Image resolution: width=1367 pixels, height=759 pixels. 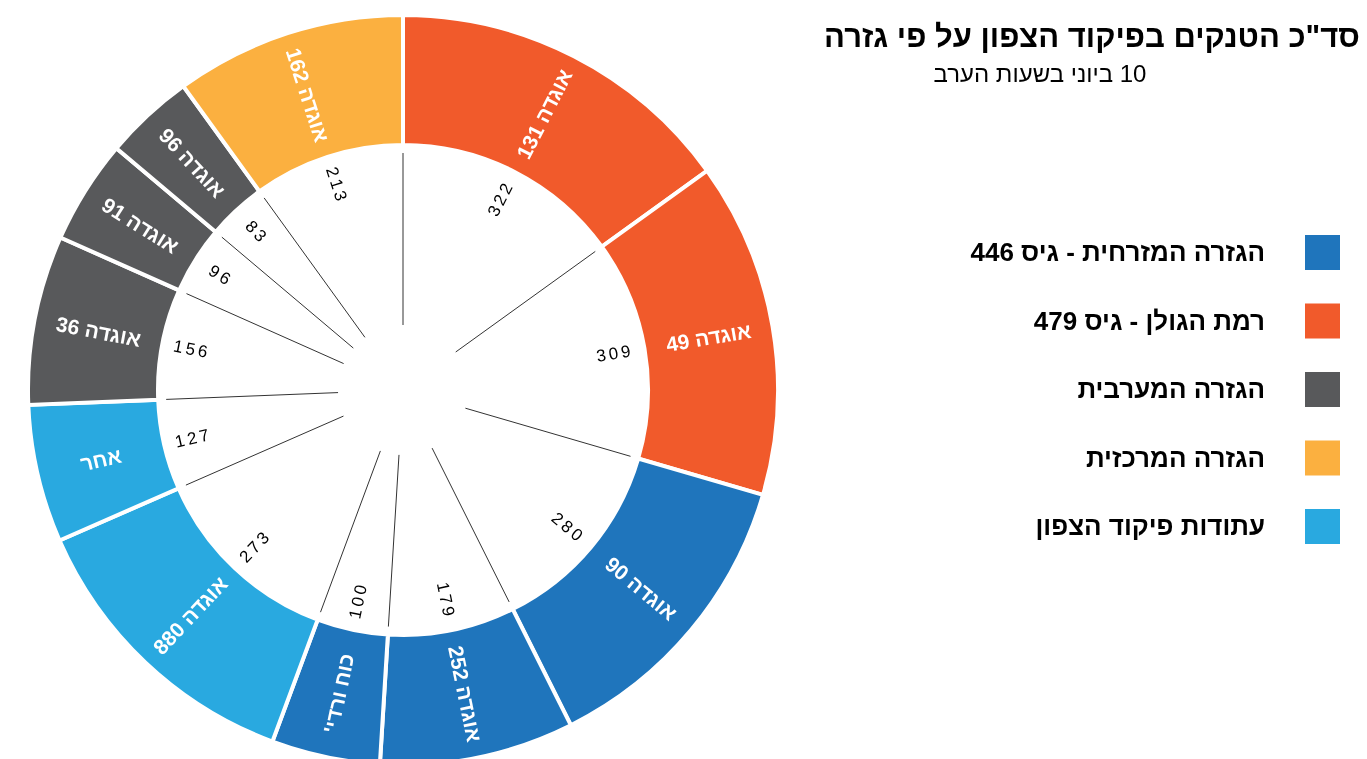 I want to click on slice-label: אוגדה 880, so click(x=190, y=615).